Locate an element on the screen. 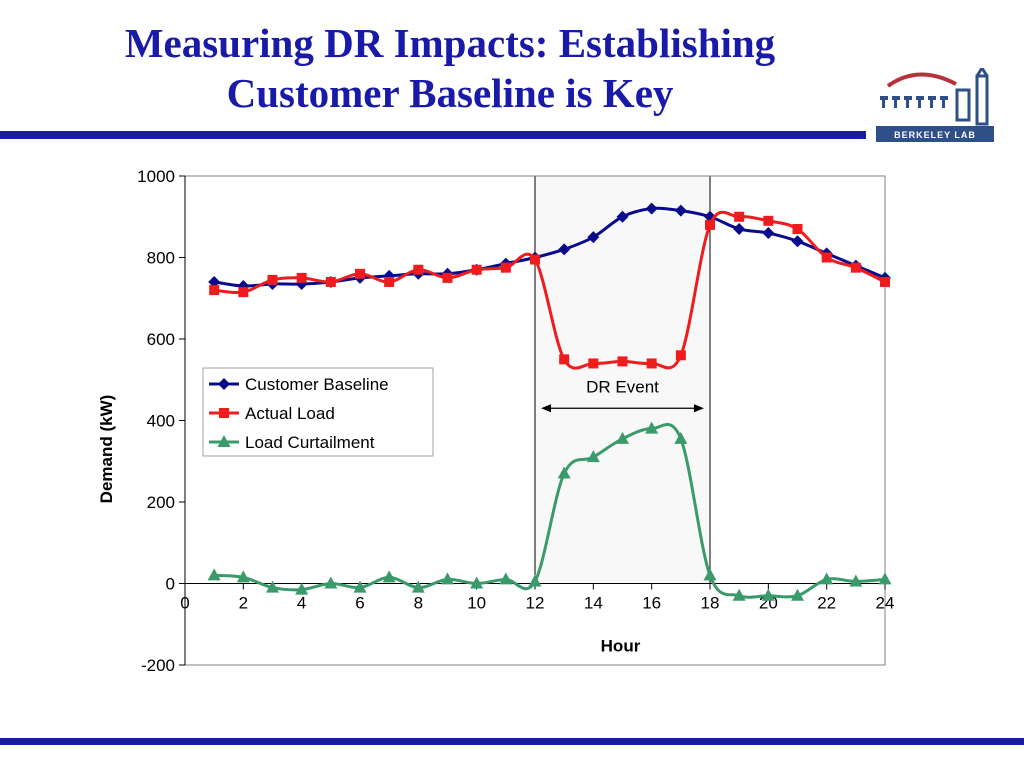  legend-item-load-curtailment: Load Curtailment is located at coordinates (292, 442).